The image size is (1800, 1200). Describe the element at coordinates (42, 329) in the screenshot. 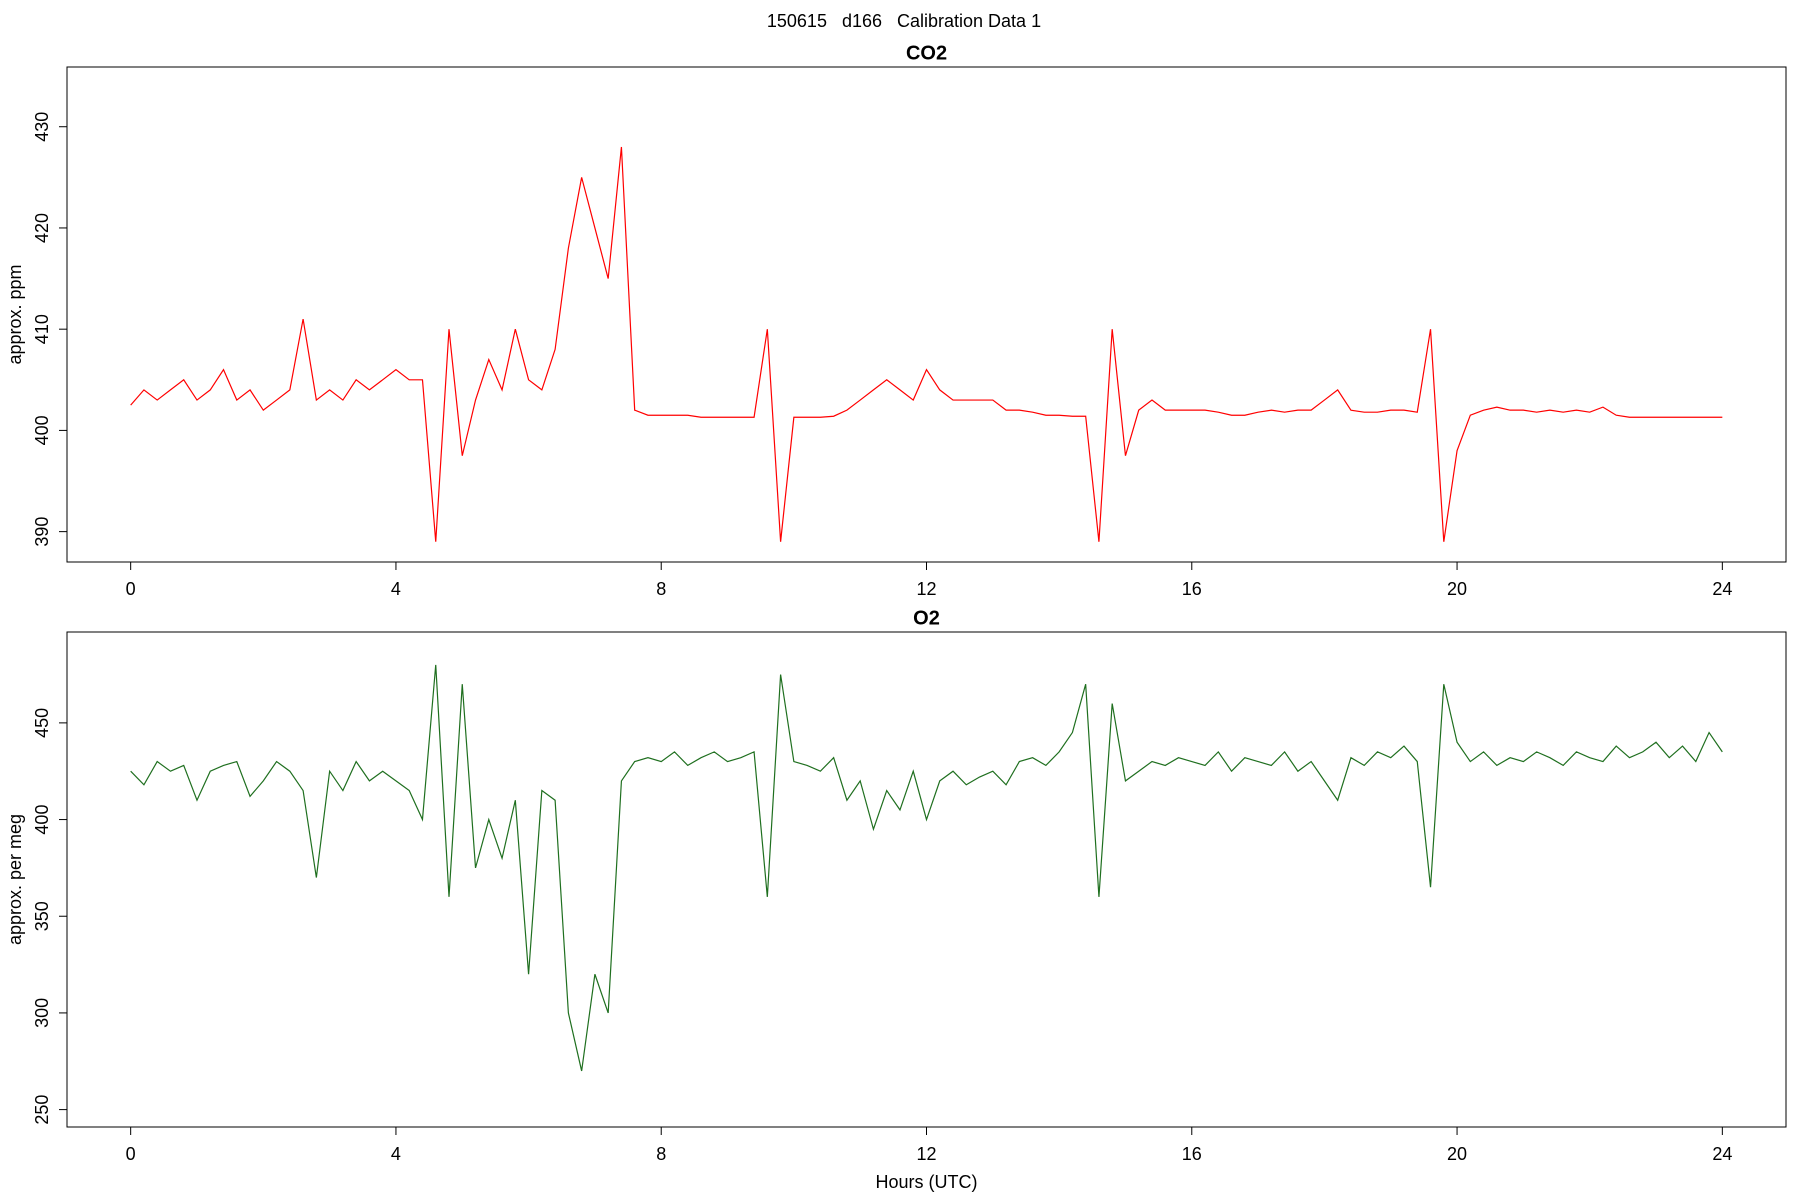

I see `y-tick-label: 410` at that location.